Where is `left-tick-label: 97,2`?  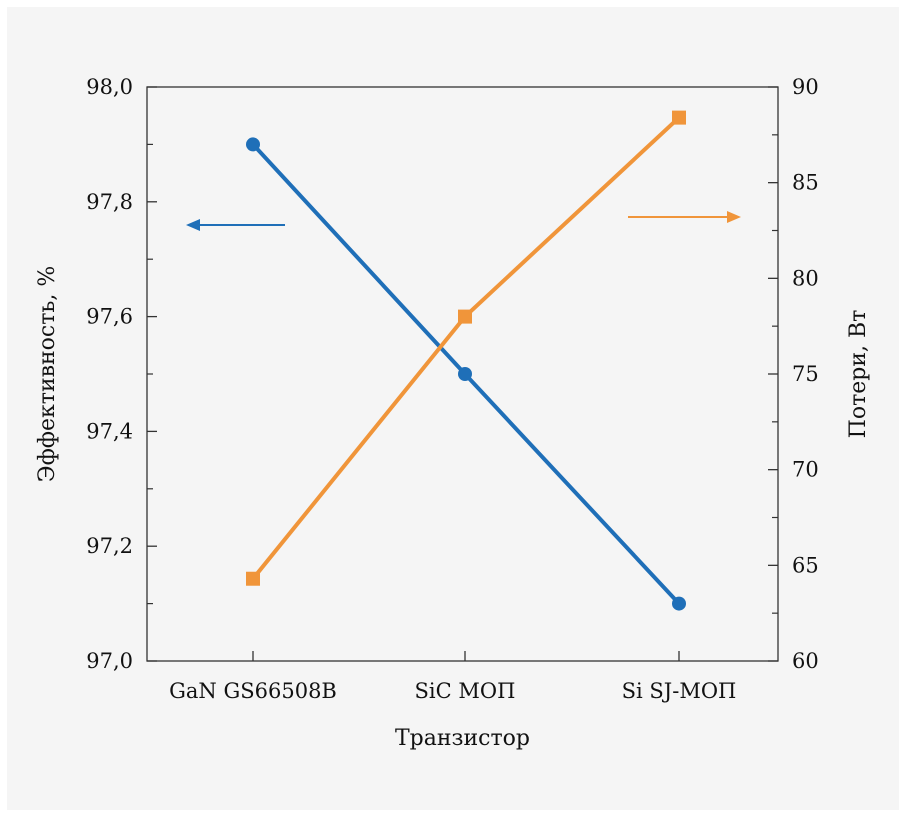 left-tick-label: 97,2 is located at coordinates (109, 546).